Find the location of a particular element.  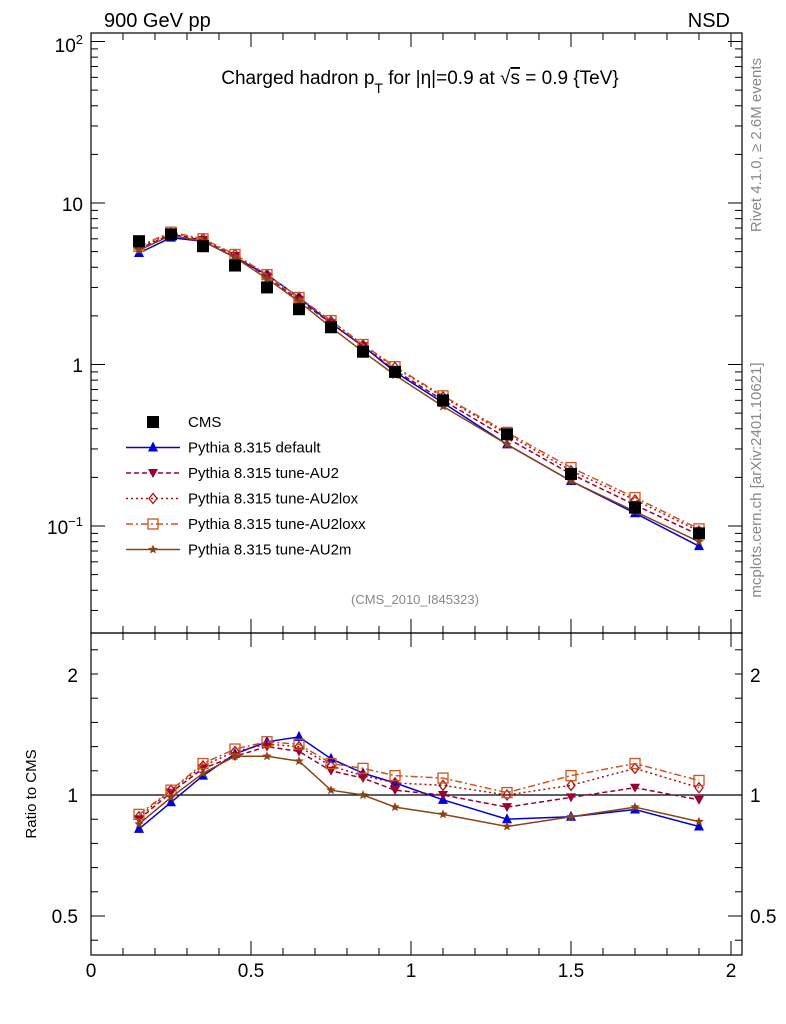

ytick-label-1: 1 is located at coordinates (77, 366).